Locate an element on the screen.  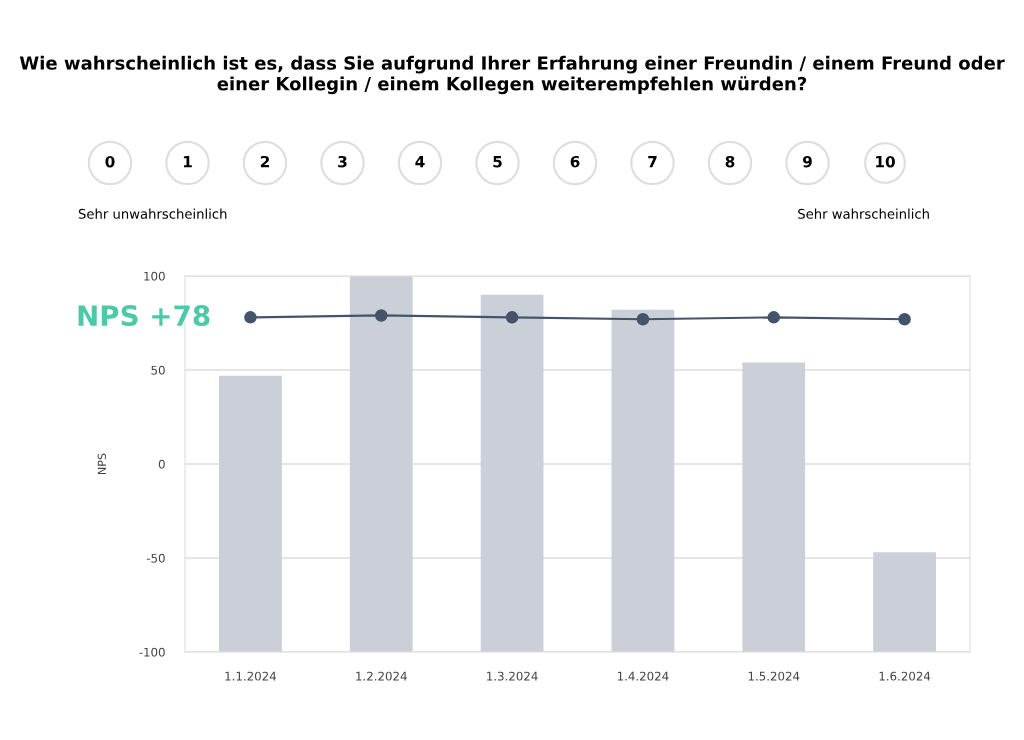
x-tick-label: 1.2.2024 is located at coordinates (381, 676).